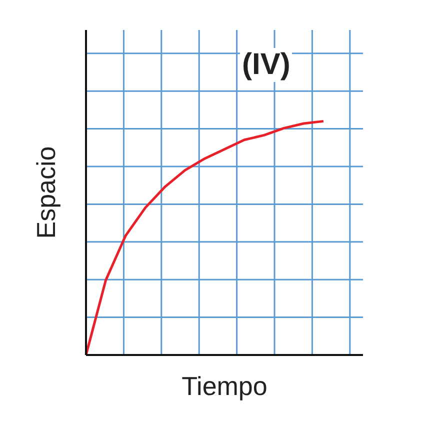 This screenshot has width=423, height=423. Describe the element at coordinates (46, 192) in the screenshot. I see `y-axis-title: Espacio` at that location.